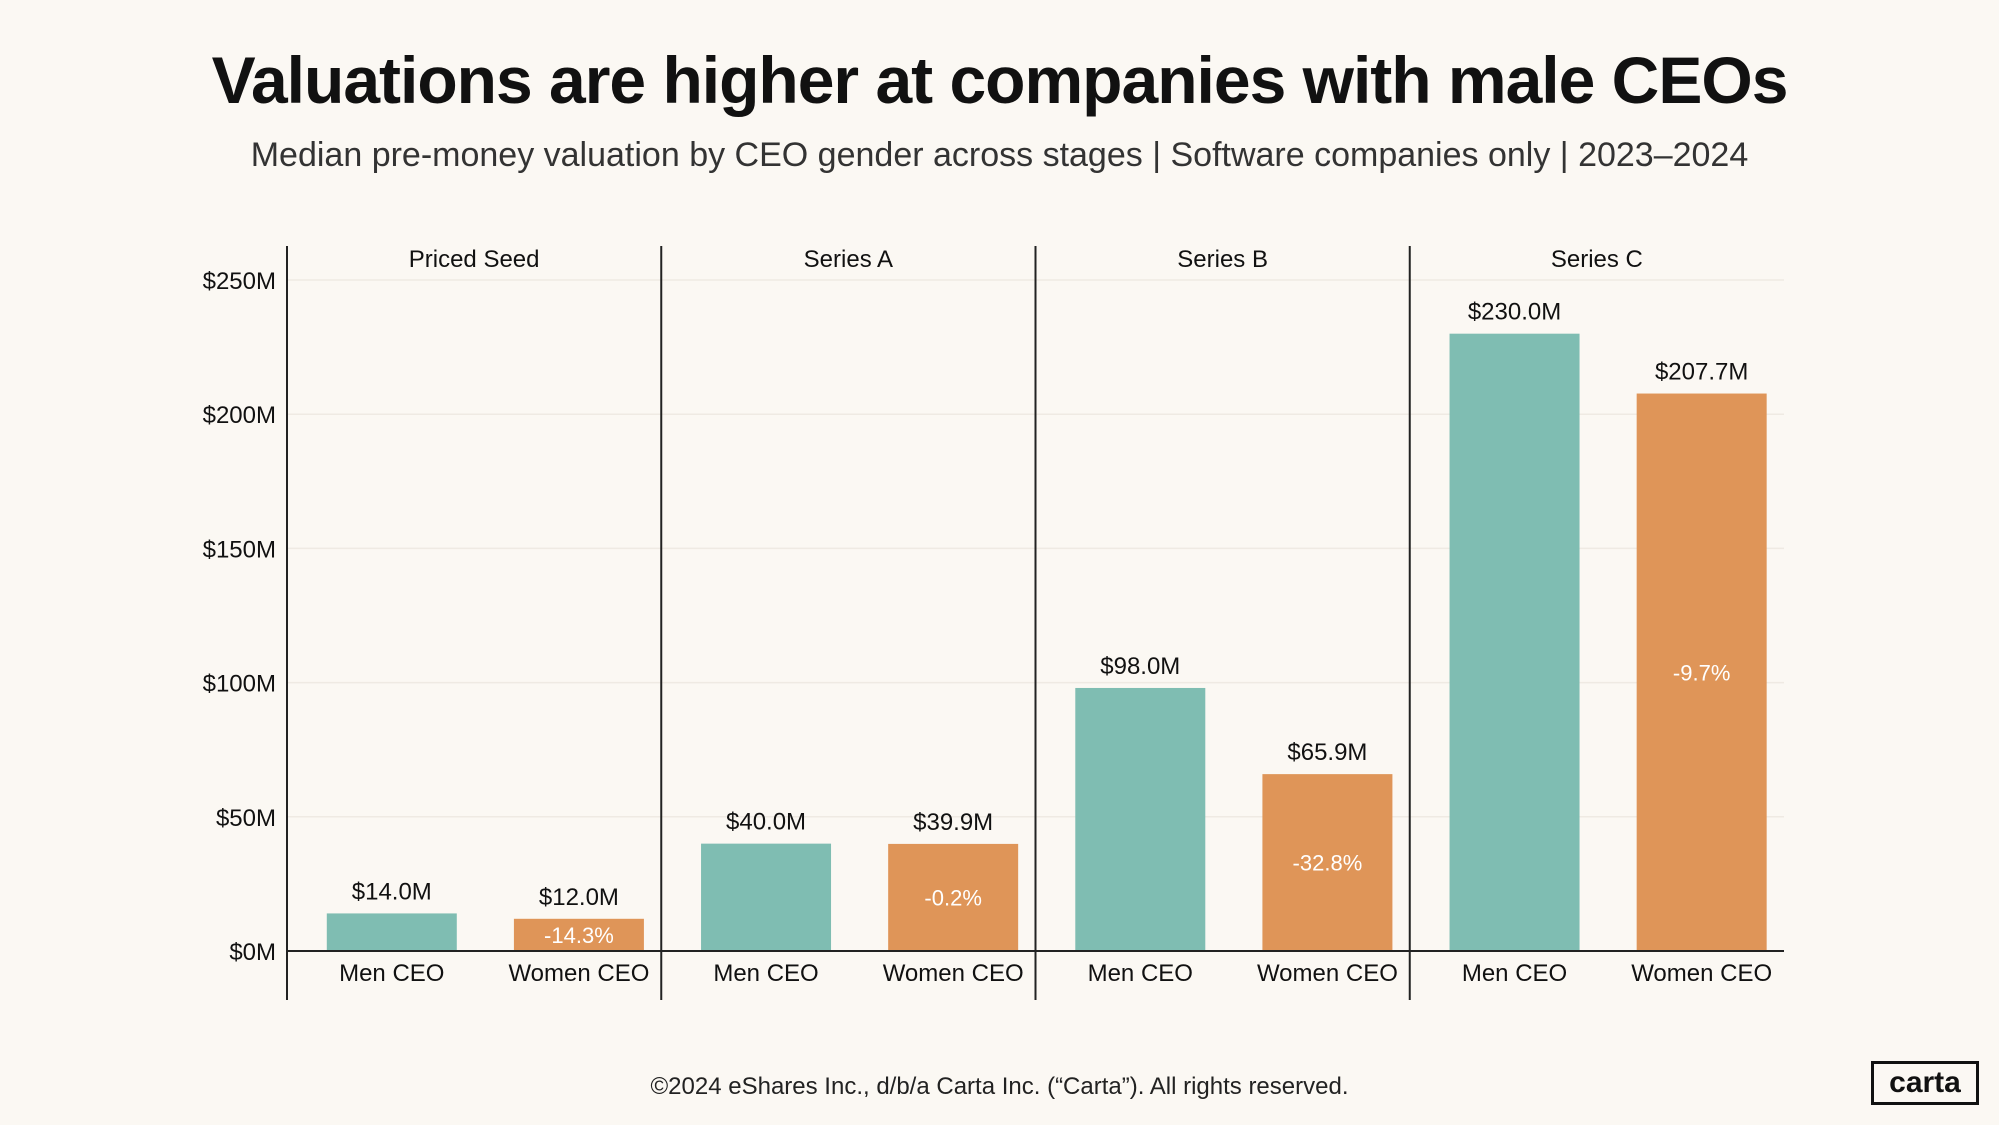  Describe the element at coordinates (239, 549) in the screenshot. I see `y-tick-label: $150M` at that location.